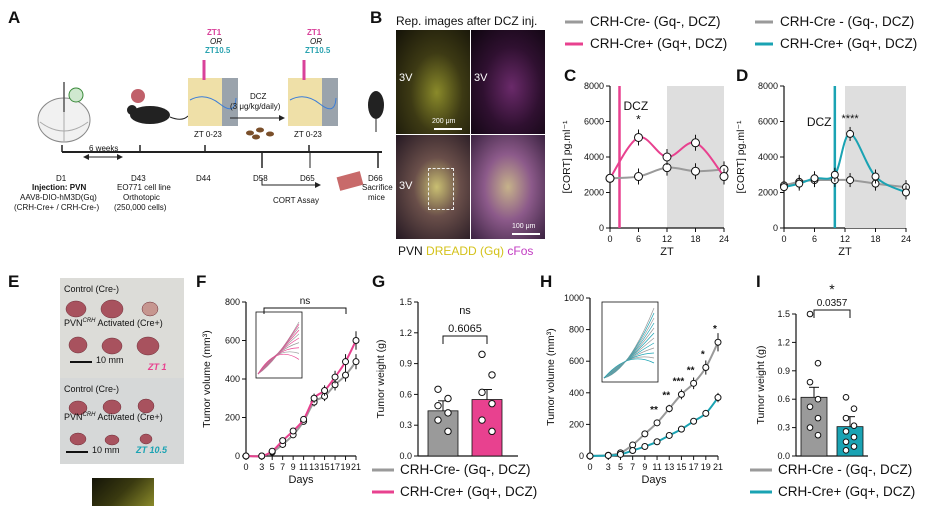  I want to click on zt1-label-1: ZT1, so click(214, 32).